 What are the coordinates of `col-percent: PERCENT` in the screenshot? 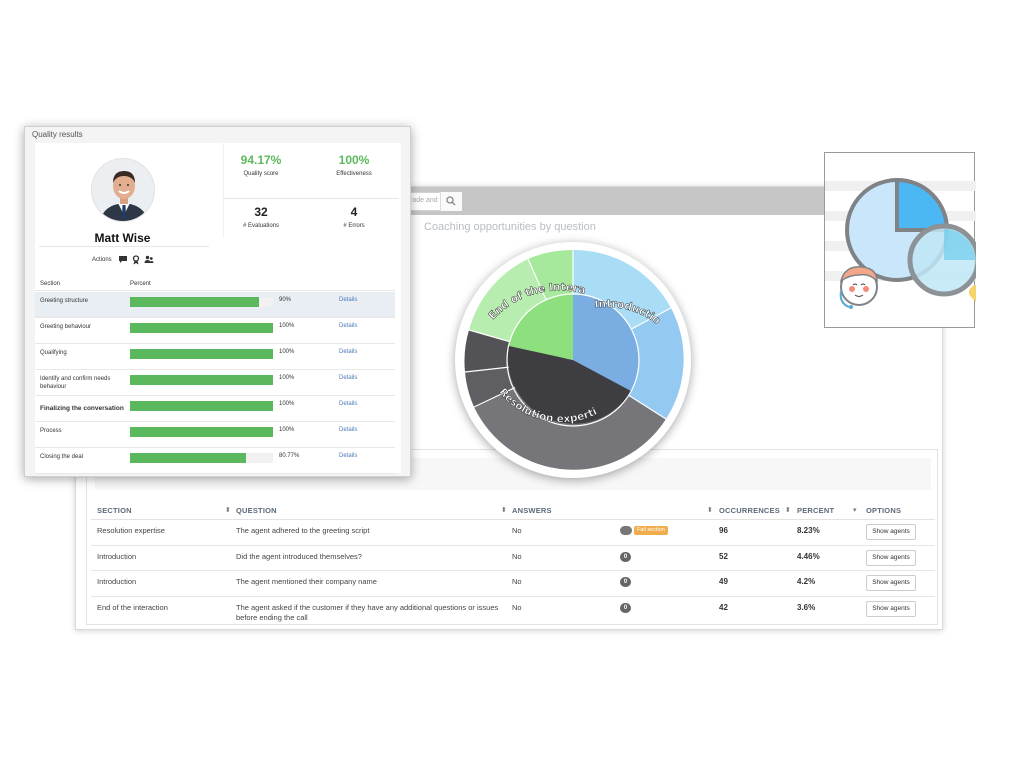 It's located at (816, 510).